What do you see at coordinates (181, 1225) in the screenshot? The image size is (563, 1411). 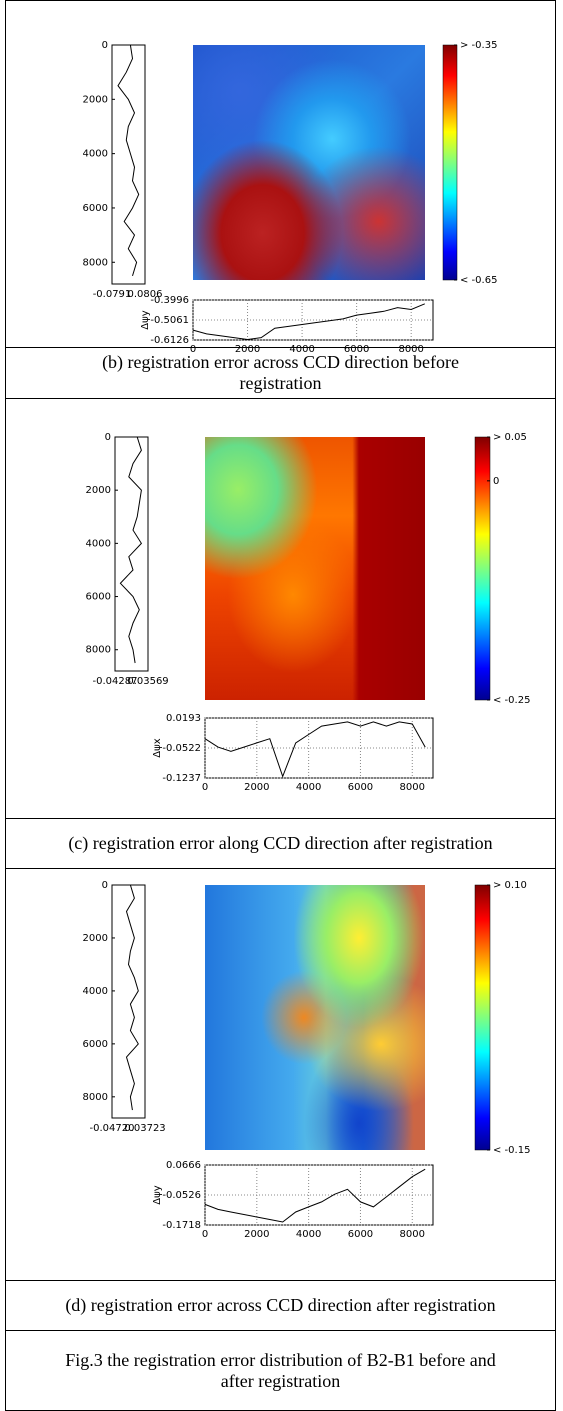 I see `y-tick-label: -0.1718` at bounding box center [181, 1225].